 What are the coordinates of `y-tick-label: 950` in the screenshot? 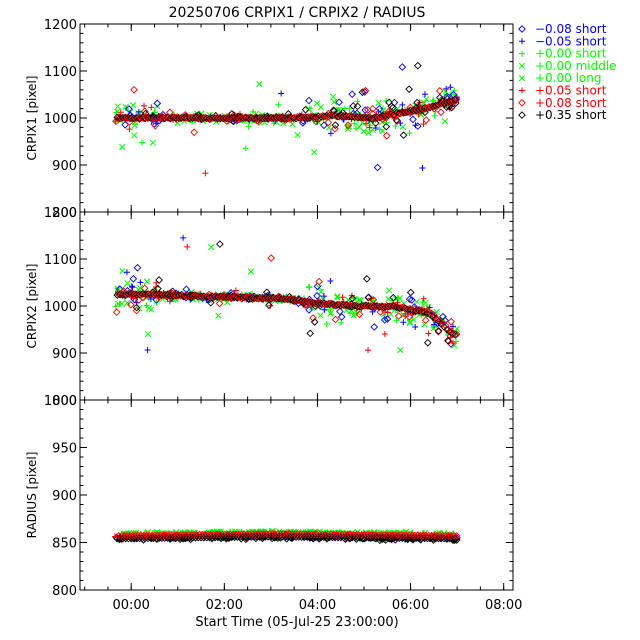 It's located at (64, 449).